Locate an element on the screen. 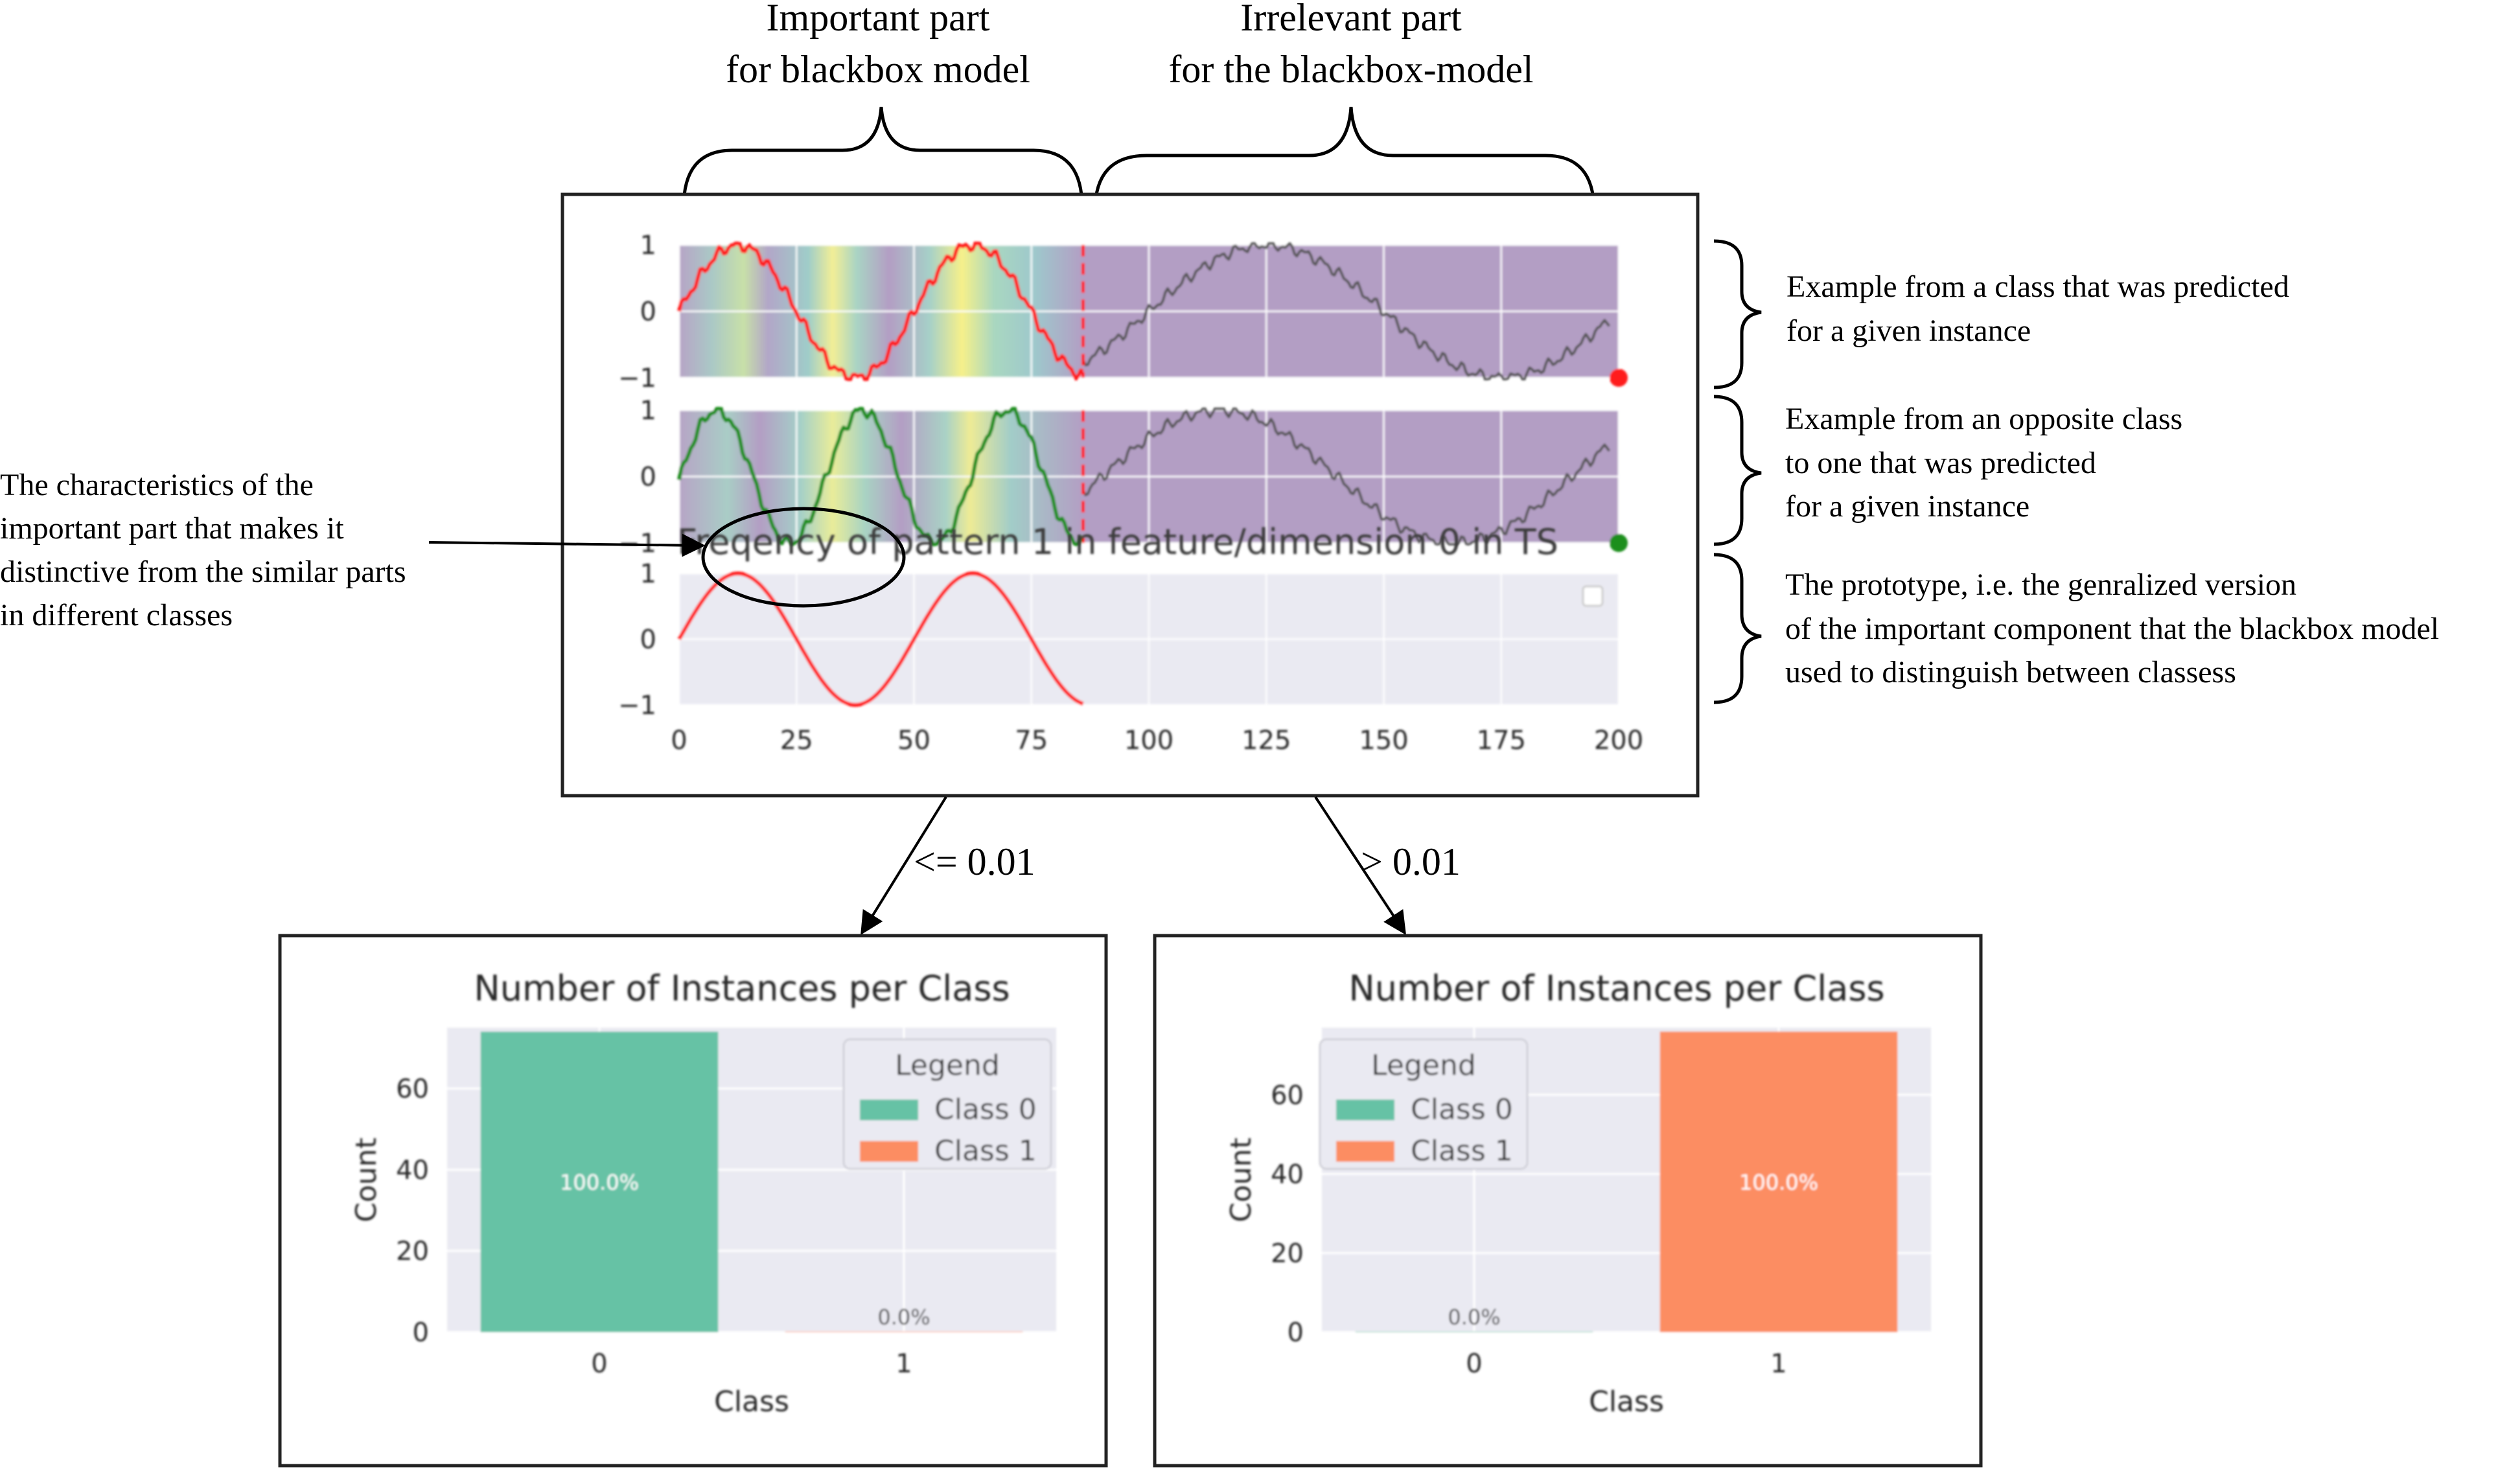 Image resolution: width=2520 pixels, height=1476 pixels. x-tick-label: 25 is located at coordinates (796, 740).